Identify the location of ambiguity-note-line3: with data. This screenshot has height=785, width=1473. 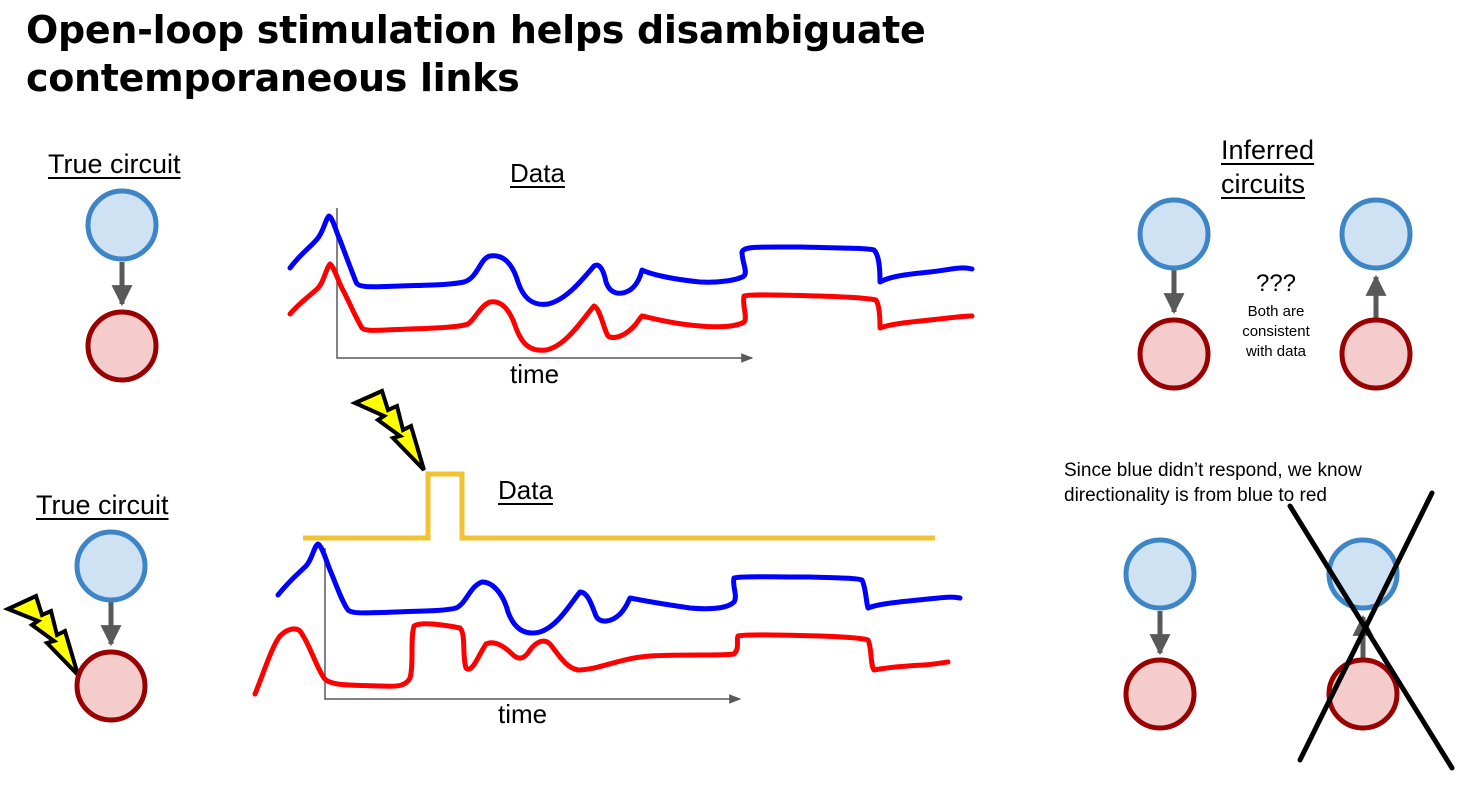
(1276, 351).